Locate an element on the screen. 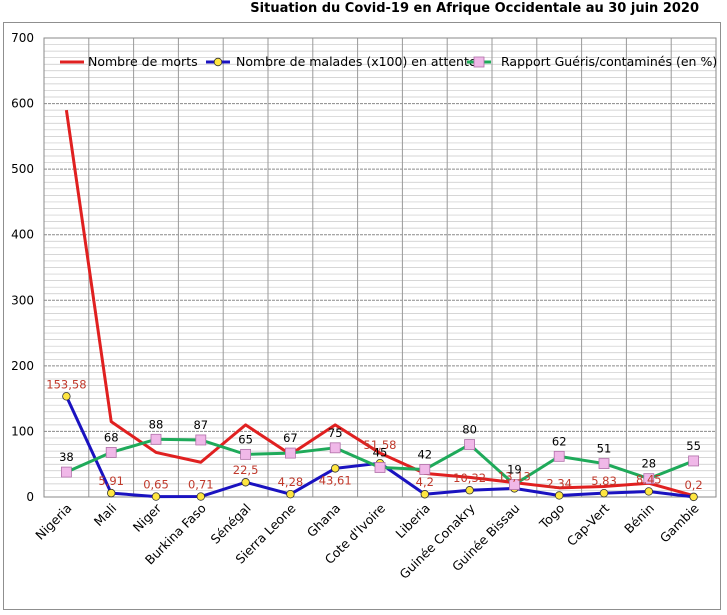 This screenshot has height=615, width=727. data-label-2: 10,32 is located at coordinates (469, 478).